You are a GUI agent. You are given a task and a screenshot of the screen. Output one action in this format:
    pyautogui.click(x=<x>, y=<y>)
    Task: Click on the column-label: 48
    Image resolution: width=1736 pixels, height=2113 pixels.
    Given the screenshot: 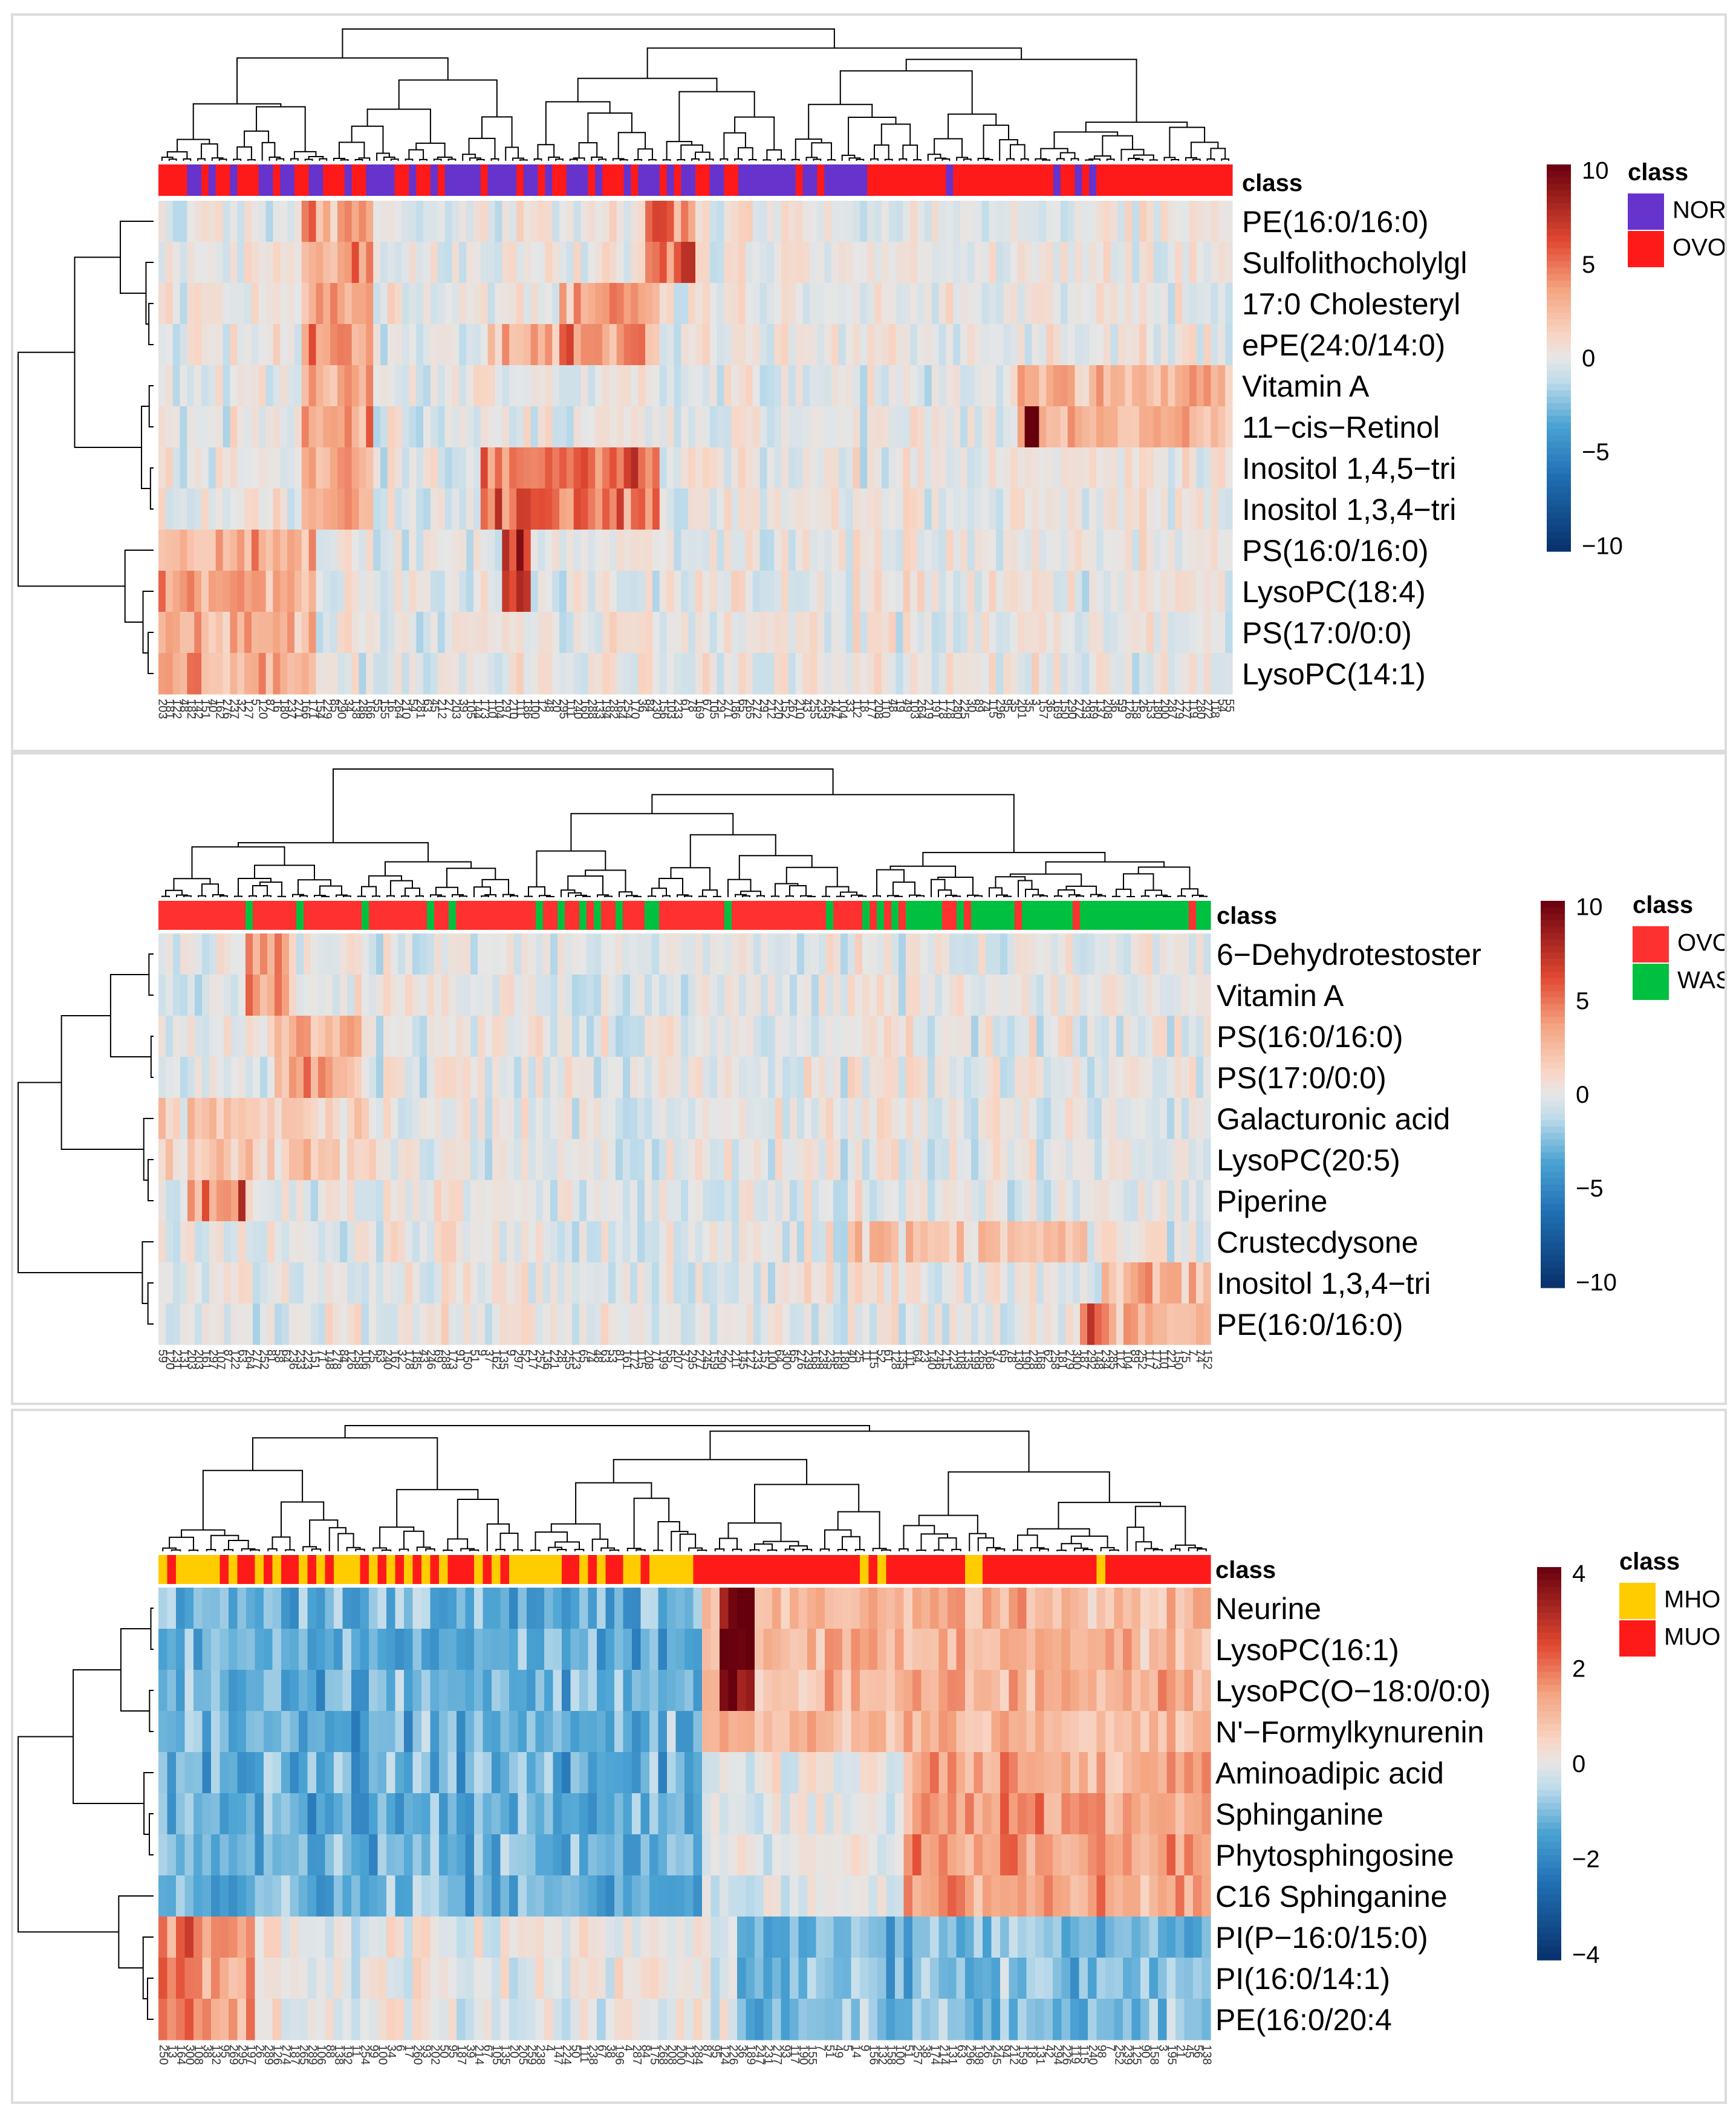 What is the action you would take?
    pyautogui.click(x=893, y=705)
    